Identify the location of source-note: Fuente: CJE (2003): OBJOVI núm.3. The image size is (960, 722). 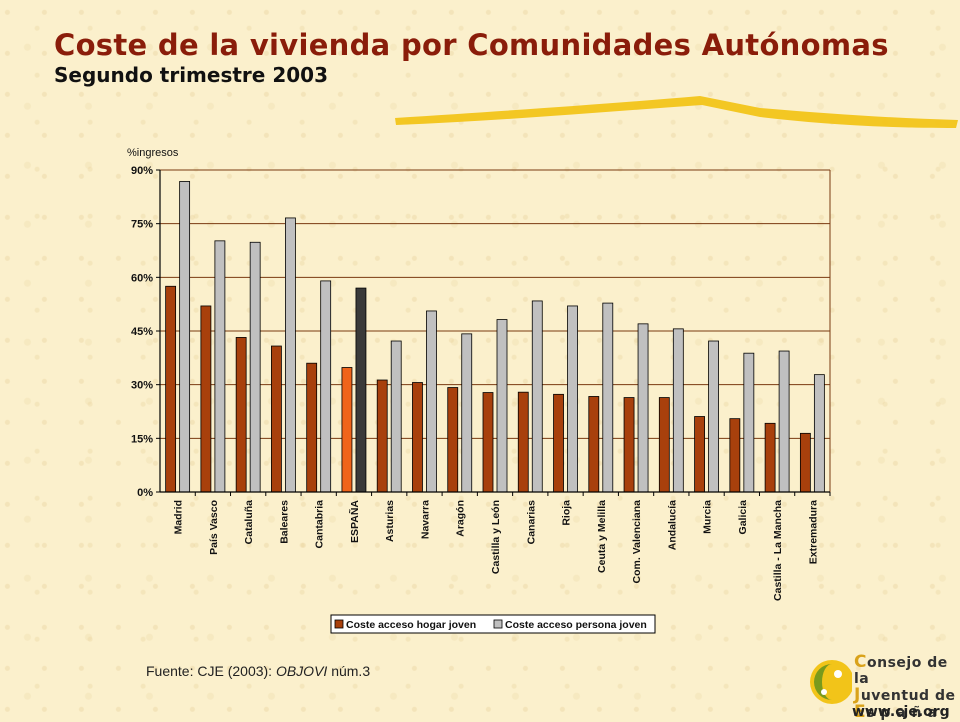
(258, 671).